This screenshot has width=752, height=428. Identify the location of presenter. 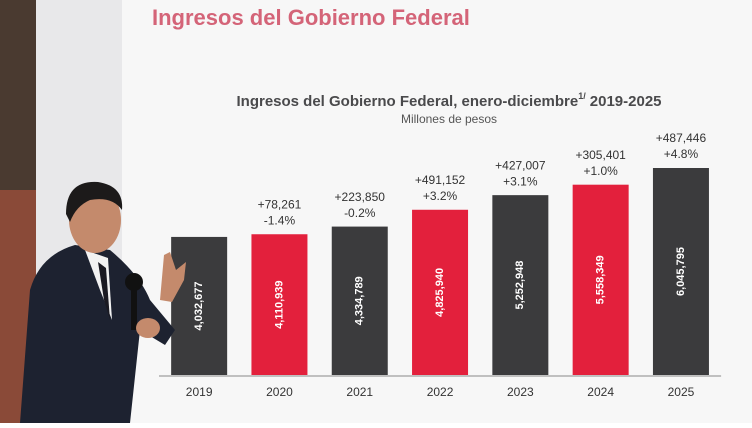
(103, 302).